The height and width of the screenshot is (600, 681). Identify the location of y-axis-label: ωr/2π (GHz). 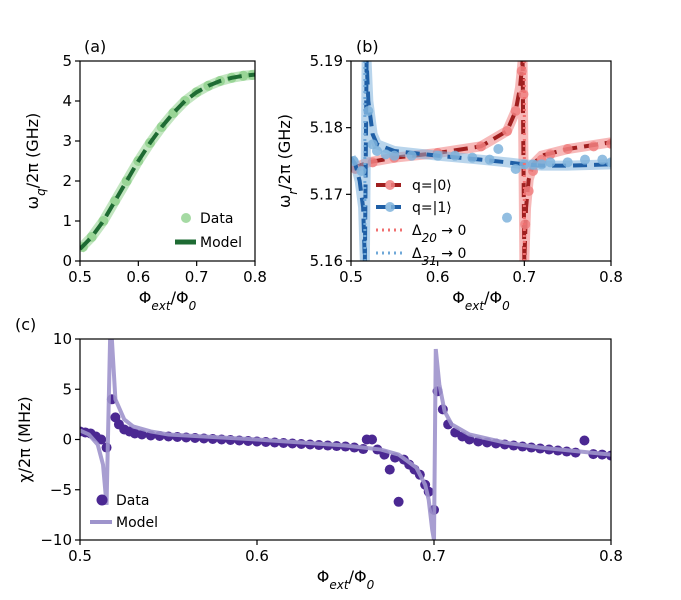
(287, 161).